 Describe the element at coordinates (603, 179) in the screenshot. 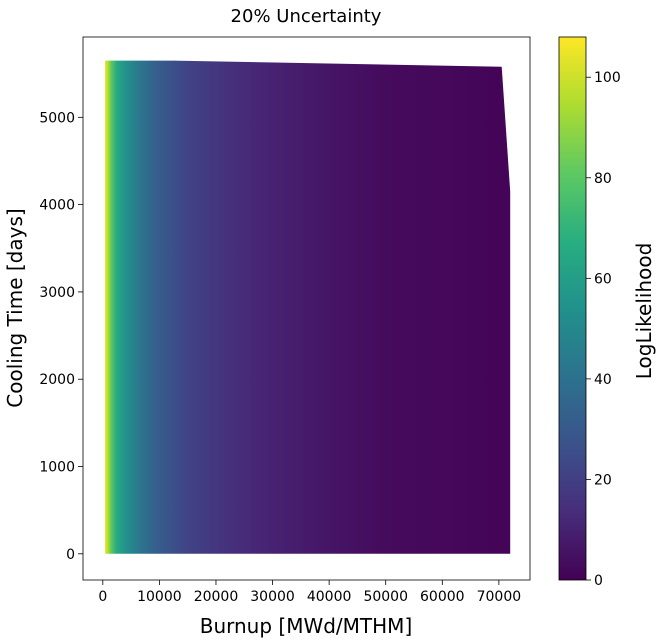

I see `colorbar-tick-label: 80` at that location.